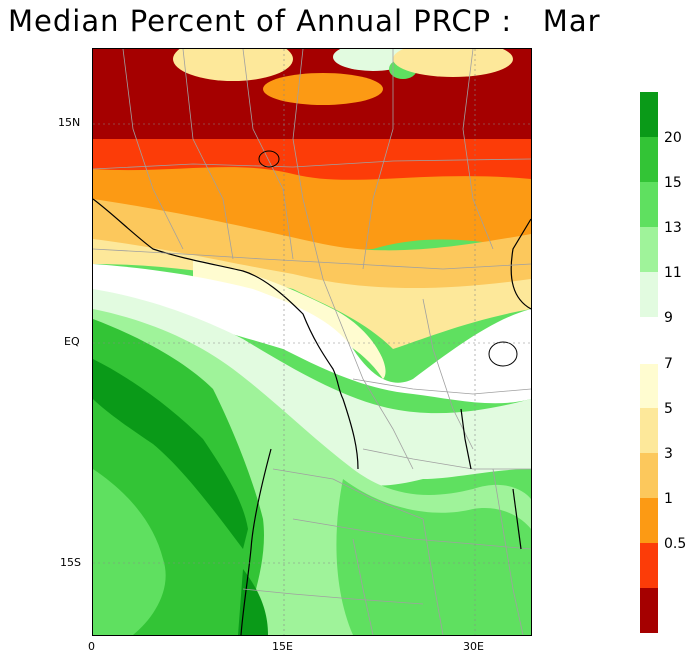 This screenshot has height=664, width=700. Describe the element at coordinates (70, 562) in the screenshot. I see `y-tick-15s: 15S` at that location.